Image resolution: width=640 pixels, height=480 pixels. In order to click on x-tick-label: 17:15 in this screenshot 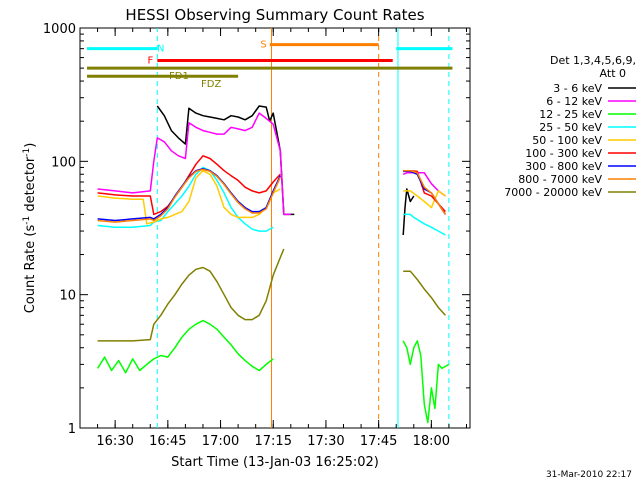, I will do `click(273, 441)`.